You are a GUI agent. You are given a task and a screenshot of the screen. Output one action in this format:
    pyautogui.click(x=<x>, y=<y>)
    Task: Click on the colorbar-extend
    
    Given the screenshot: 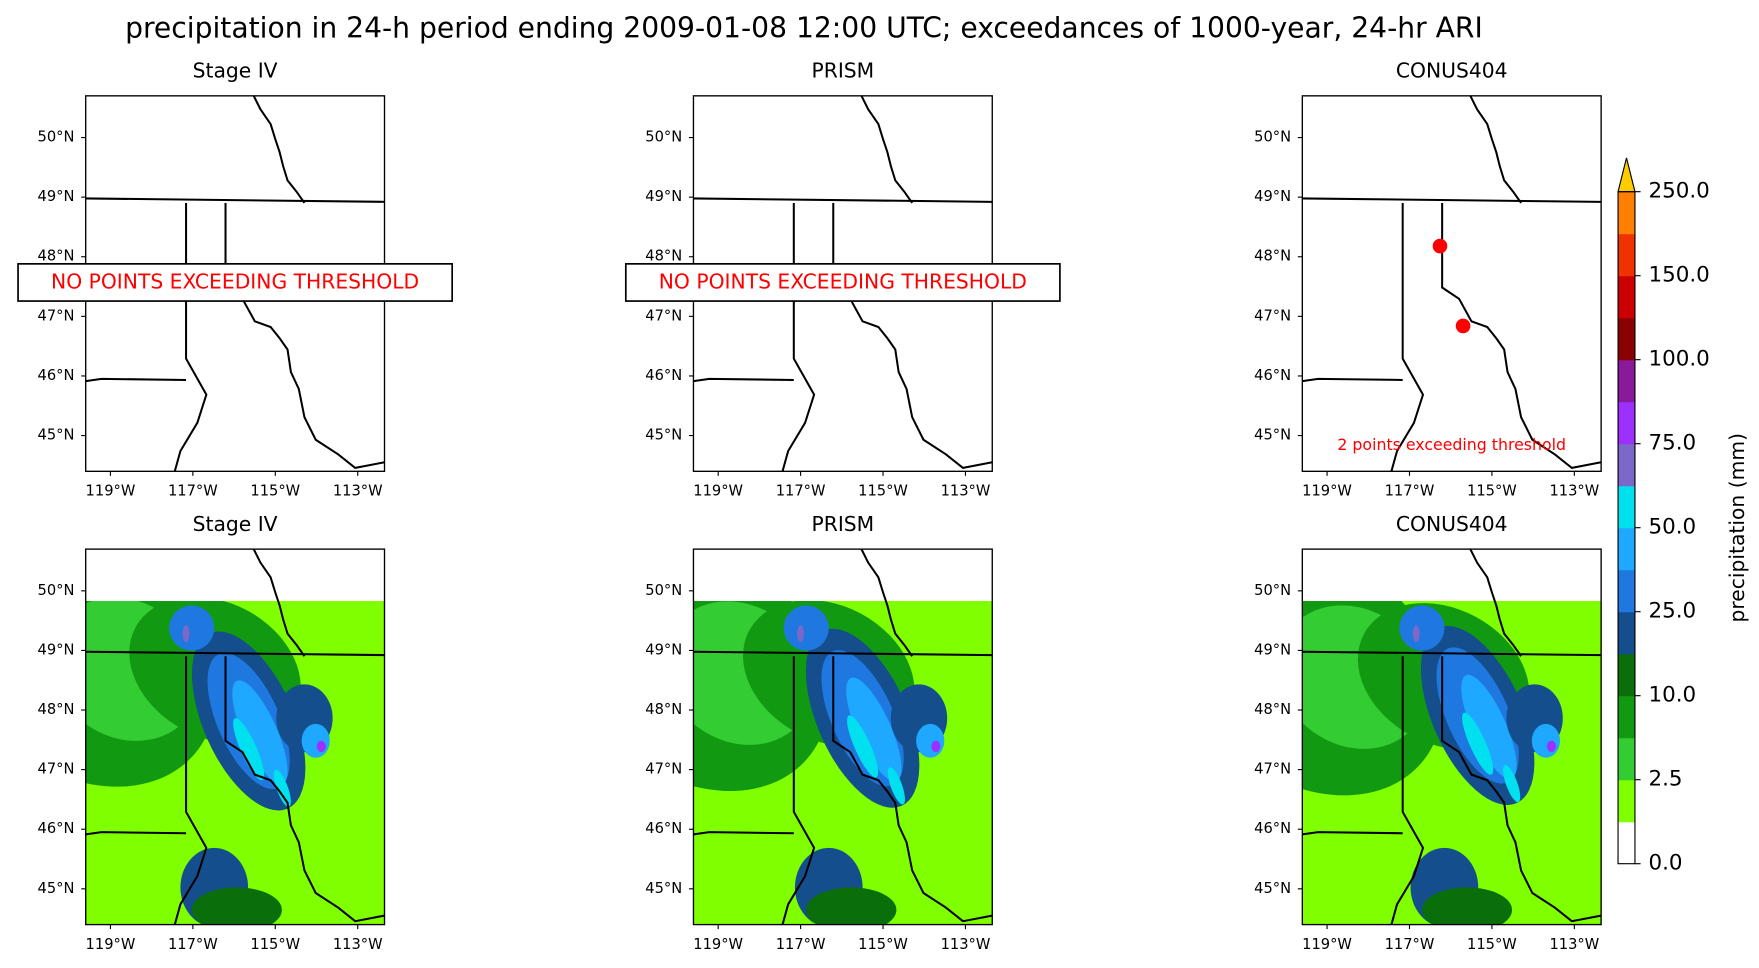 What is the action you would take?
    pyautogui.click(x=1626, y=175)
    